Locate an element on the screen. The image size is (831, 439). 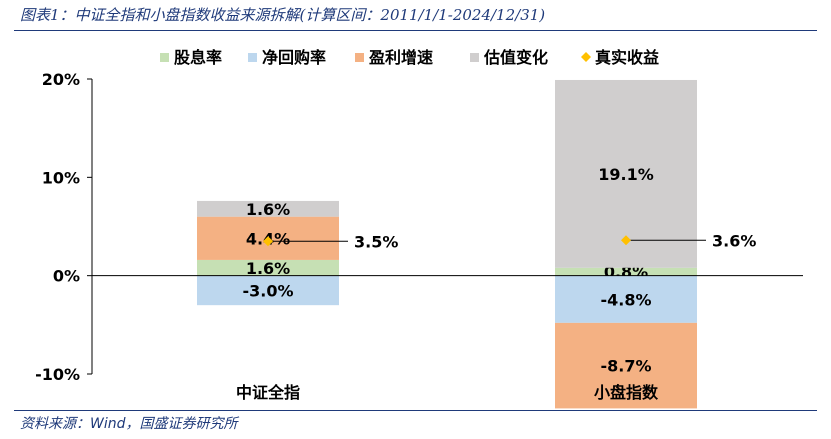
legend-label: 估值变化 is located at coordinates (515, 57).